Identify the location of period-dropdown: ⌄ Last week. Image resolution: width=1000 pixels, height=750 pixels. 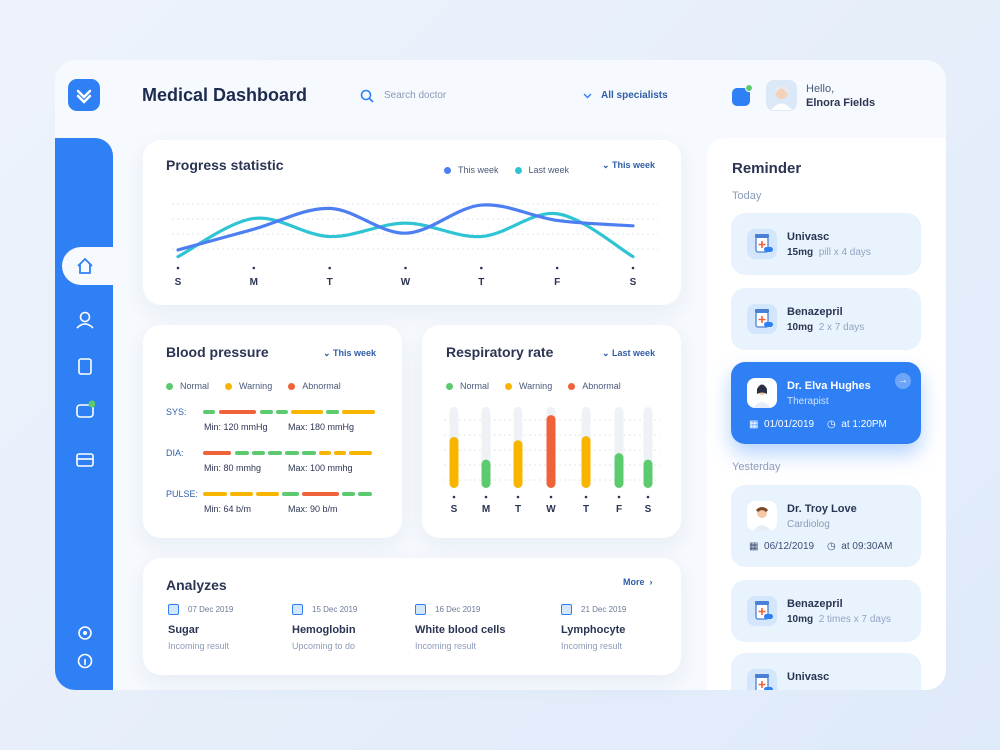
(629, 353).